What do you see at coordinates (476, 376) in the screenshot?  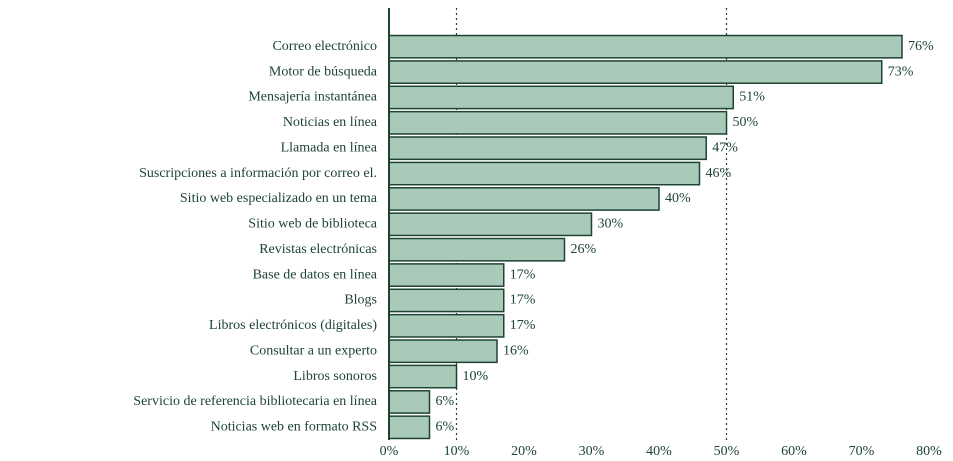 I see `value-label: 10%` at bounding box center [476, 376].